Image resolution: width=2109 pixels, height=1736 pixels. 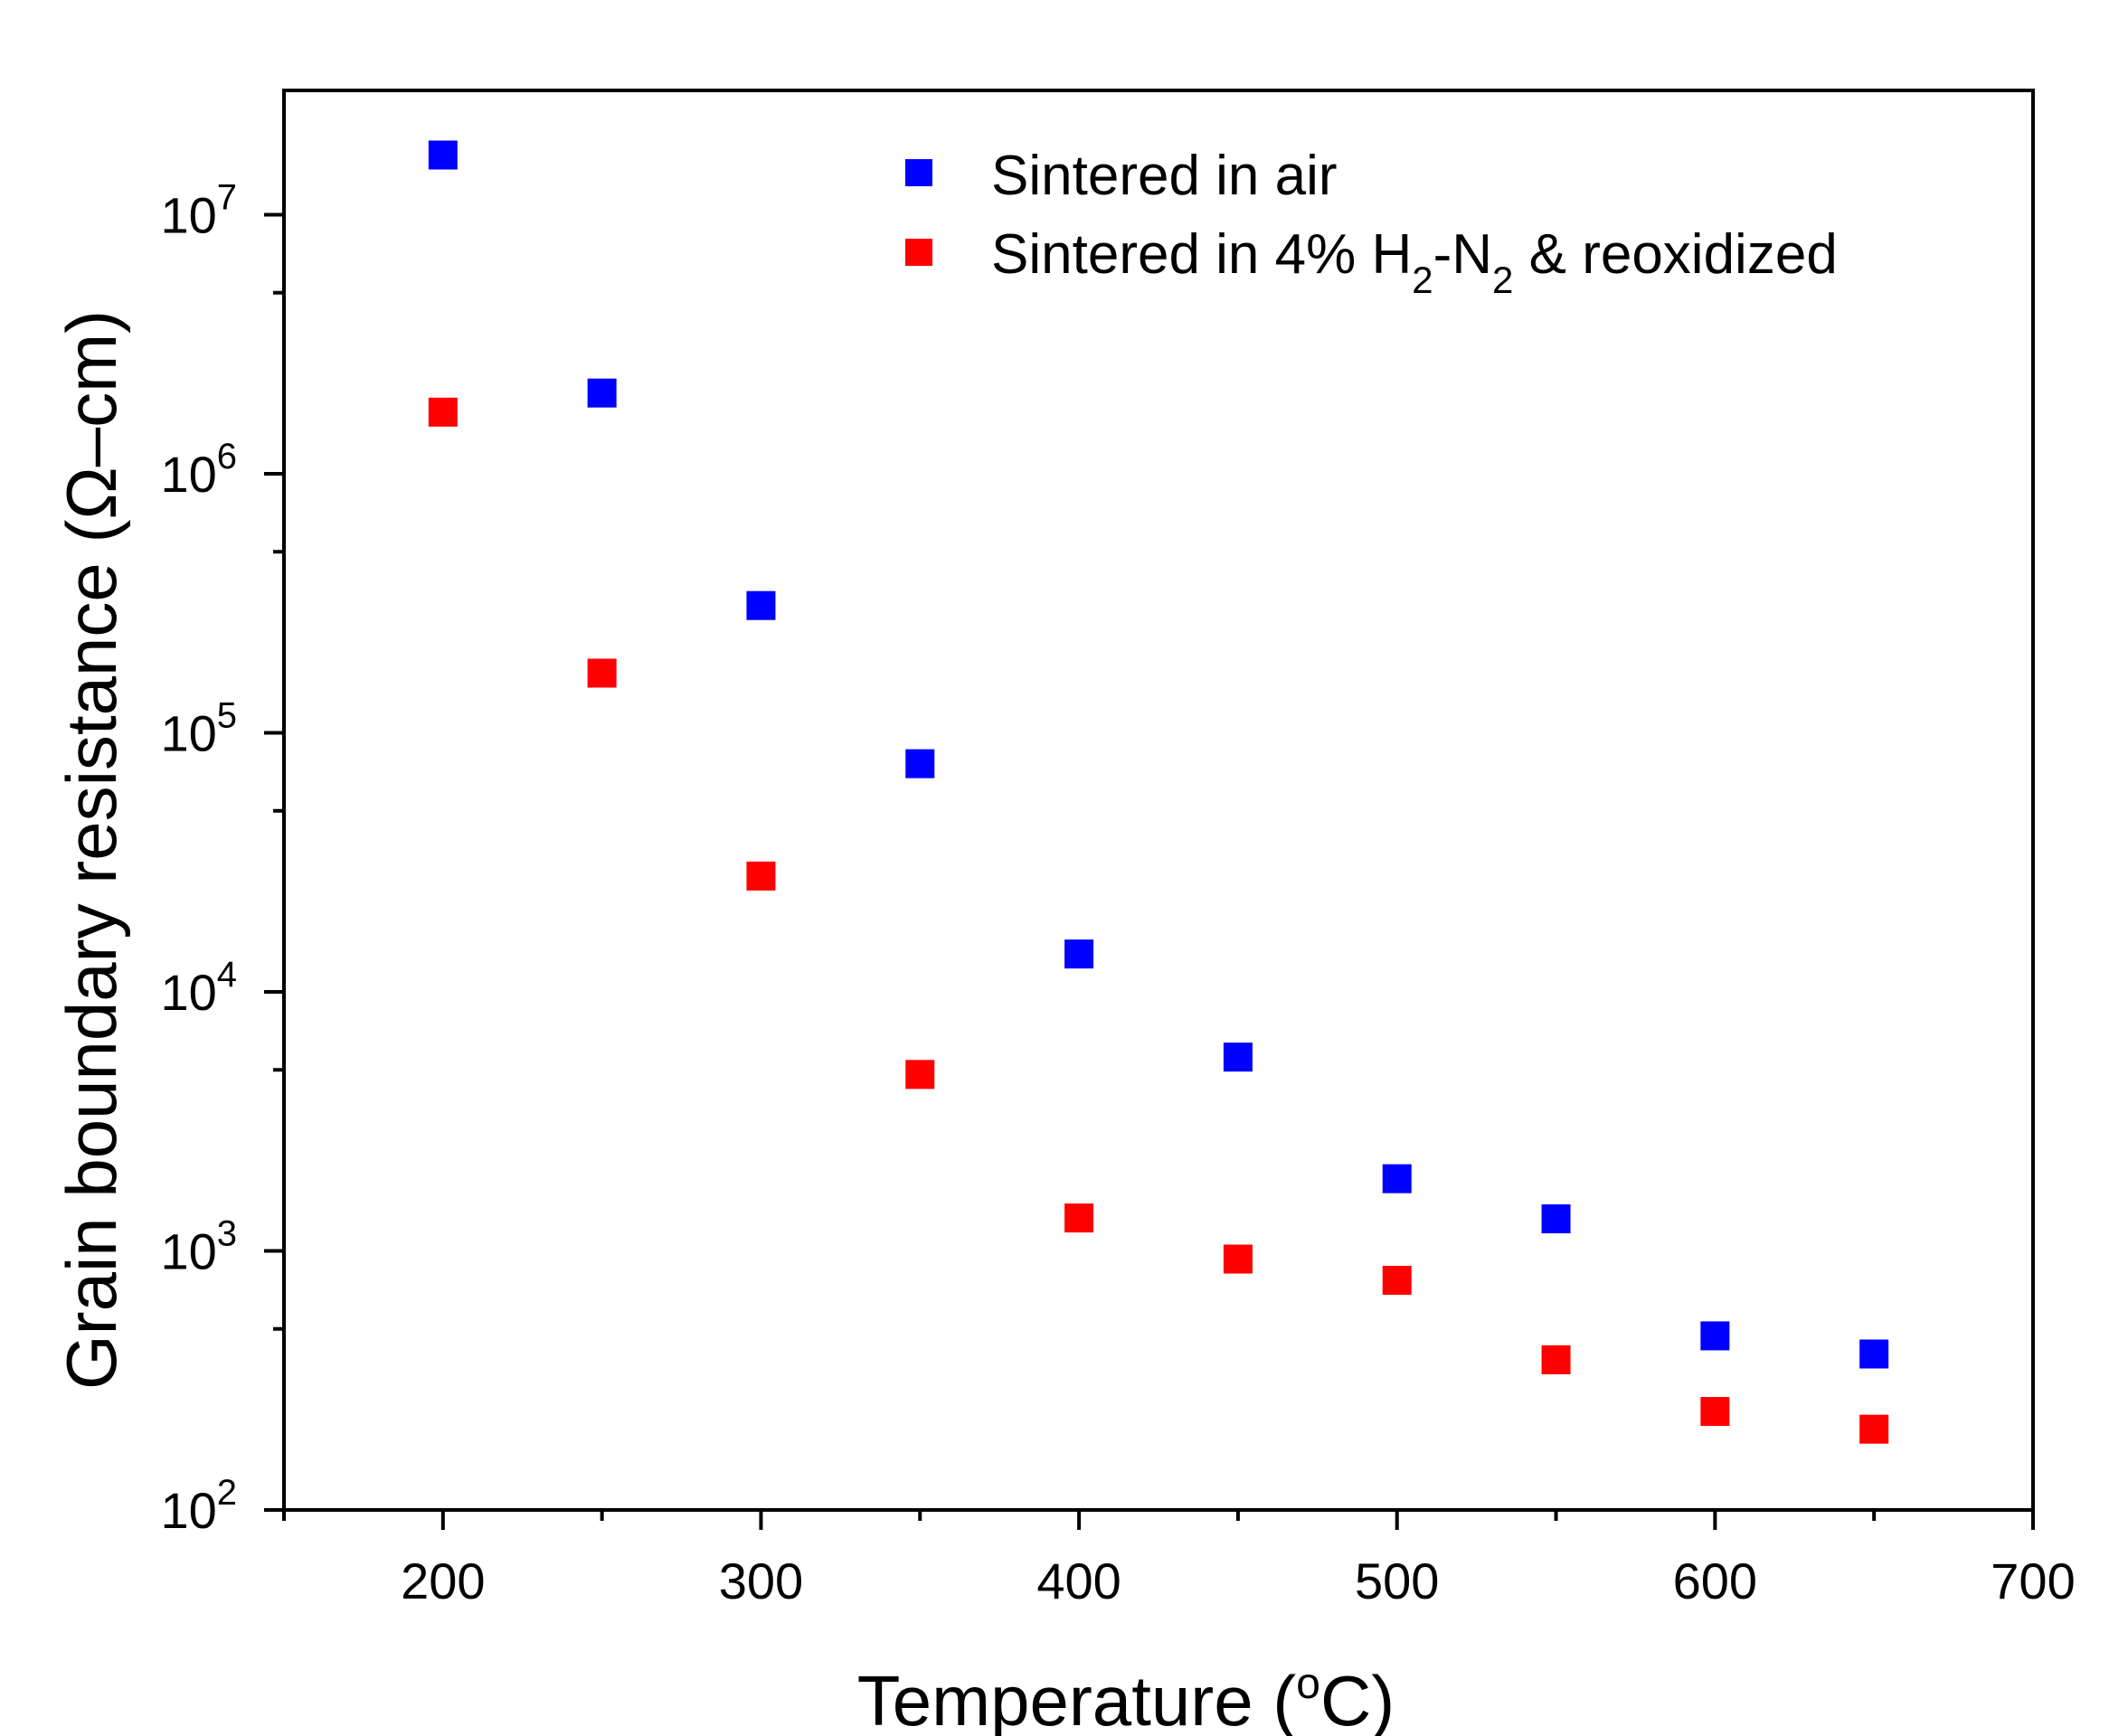 I want to click on legend-marker-air, so click(x=919, y=172).